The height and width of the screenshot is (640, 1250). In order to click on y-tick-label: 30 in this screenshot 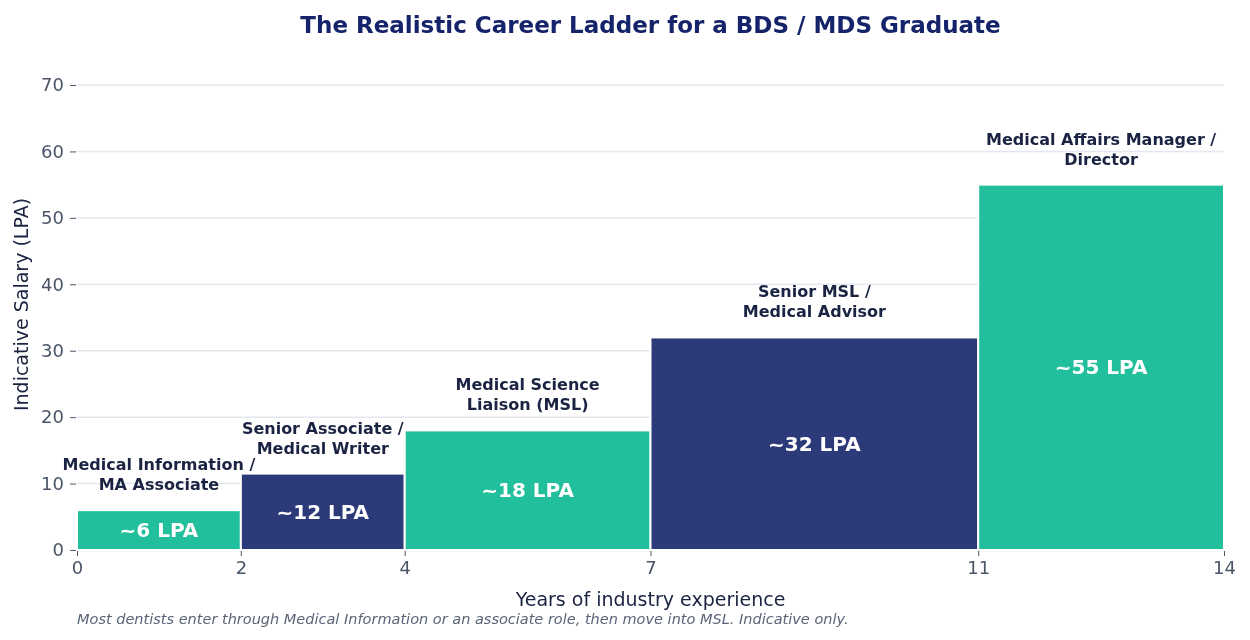, I will do `click(52, 350)`.